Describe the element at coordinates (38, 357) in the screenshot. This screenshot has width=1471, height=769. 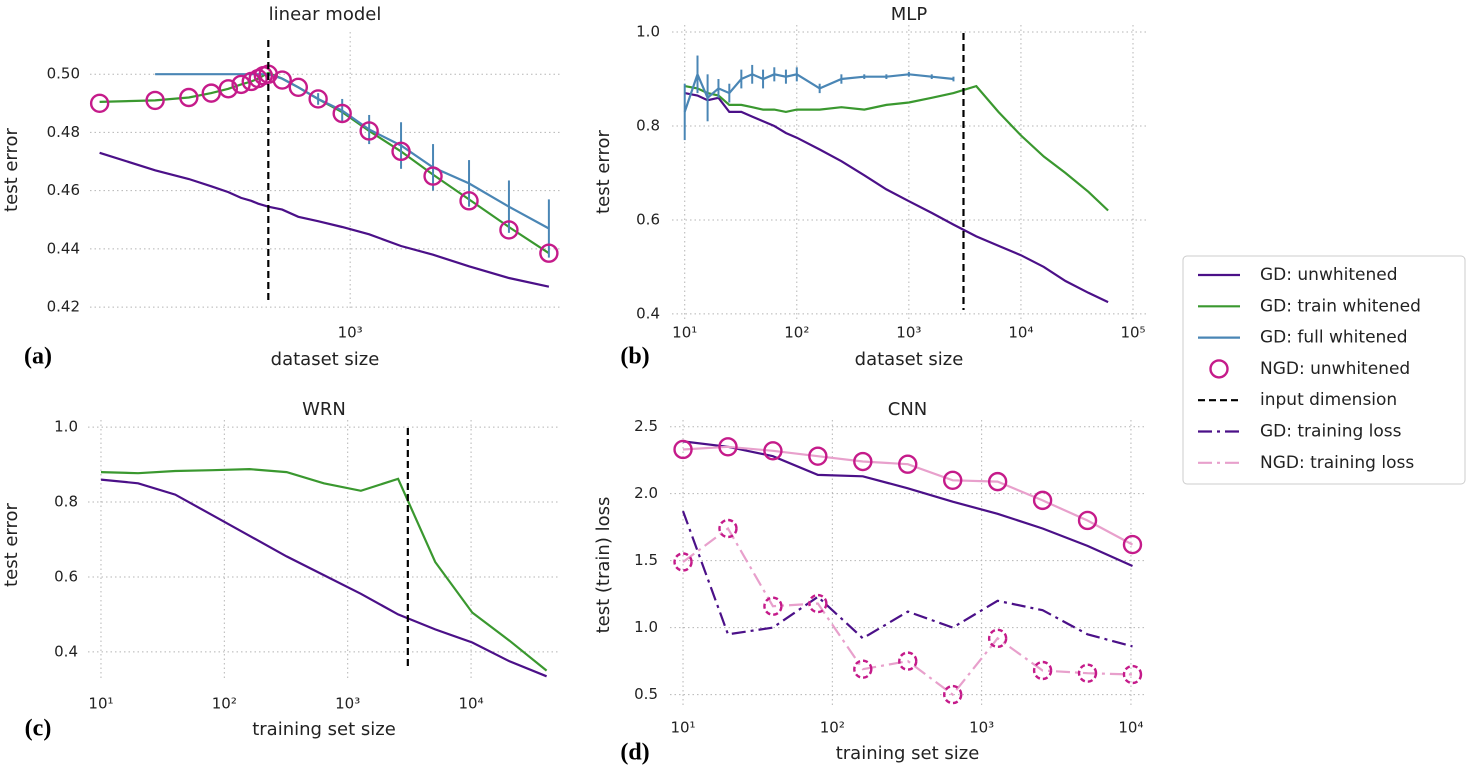
I see `panel-label: (a)` at that location.